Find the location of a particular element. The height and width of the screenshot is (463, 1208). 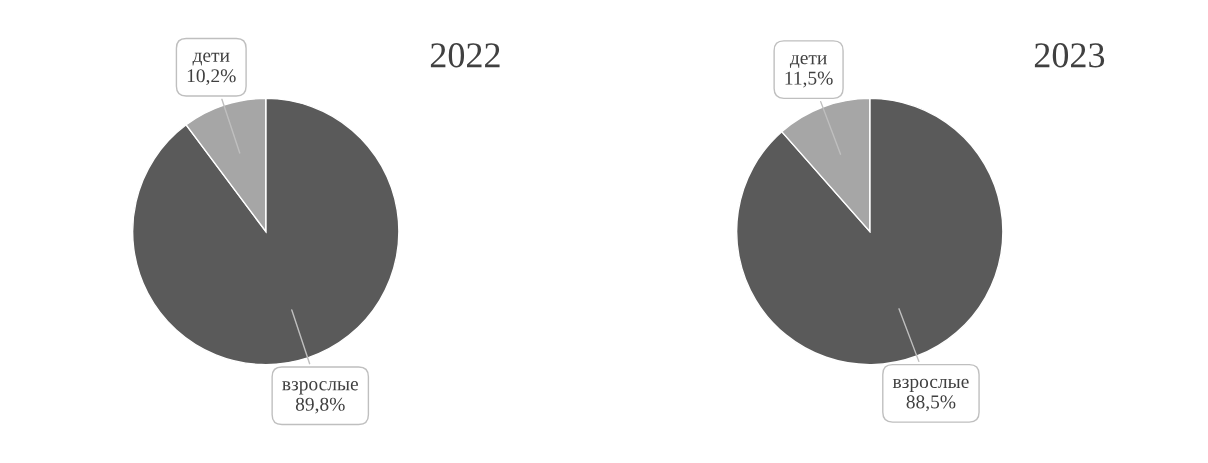

data-label: 89,8% is located at coordinates (320, 405).